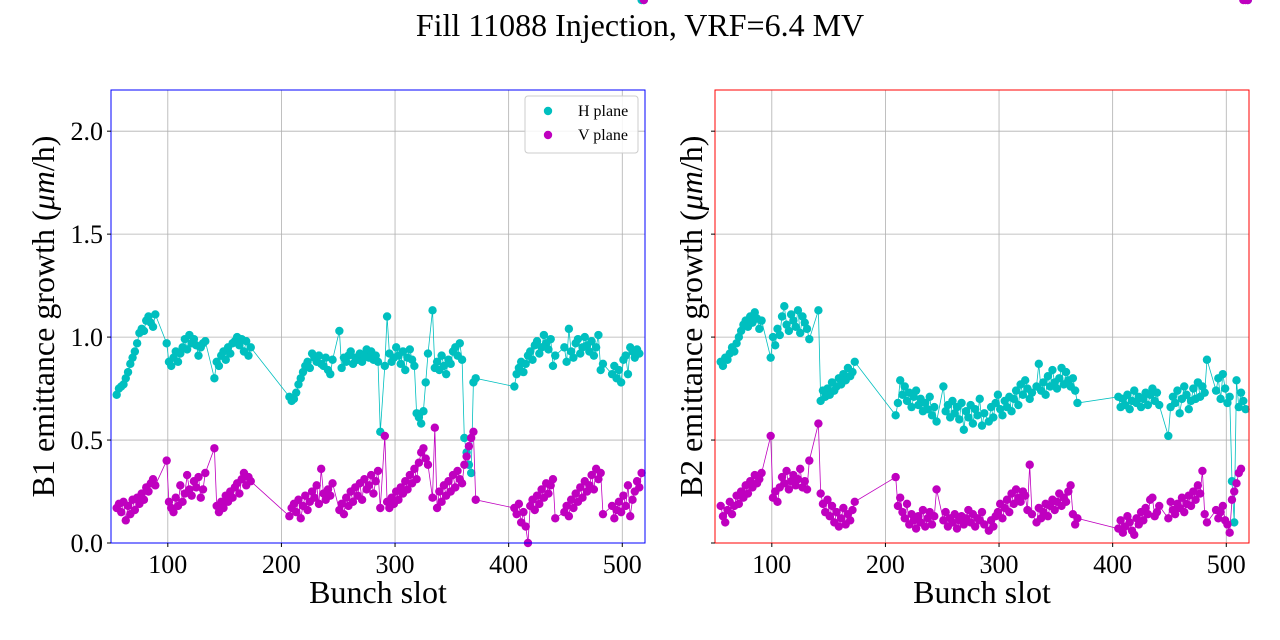  Describe the element at coordinates (691, 317) in the screenshot. I see `y-axis-label: B2 emittance growth (μm/h)` at that location.